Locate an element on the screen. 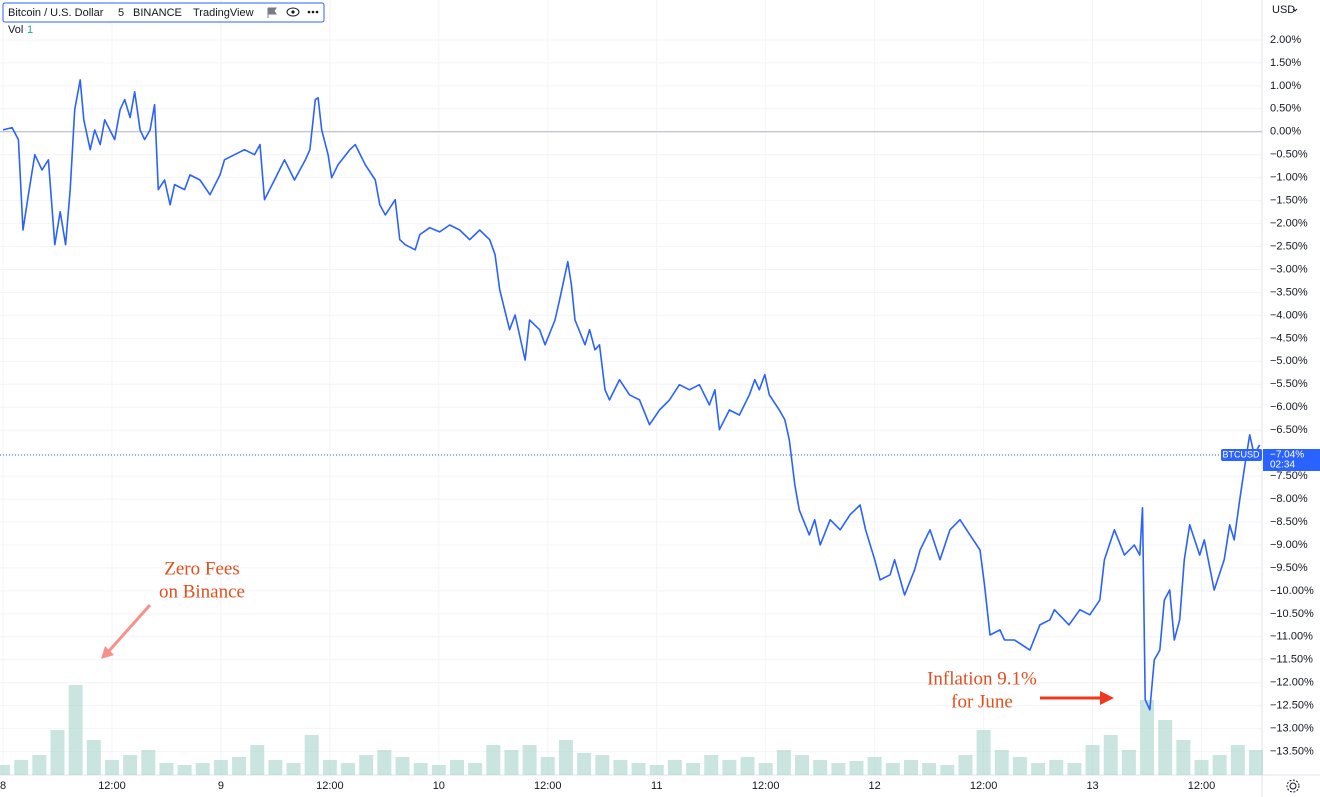 Image resolution: width=1320 pixels, height=797 pixels. y-tick-label: −13.50% is located at coordinates (1292, 751).